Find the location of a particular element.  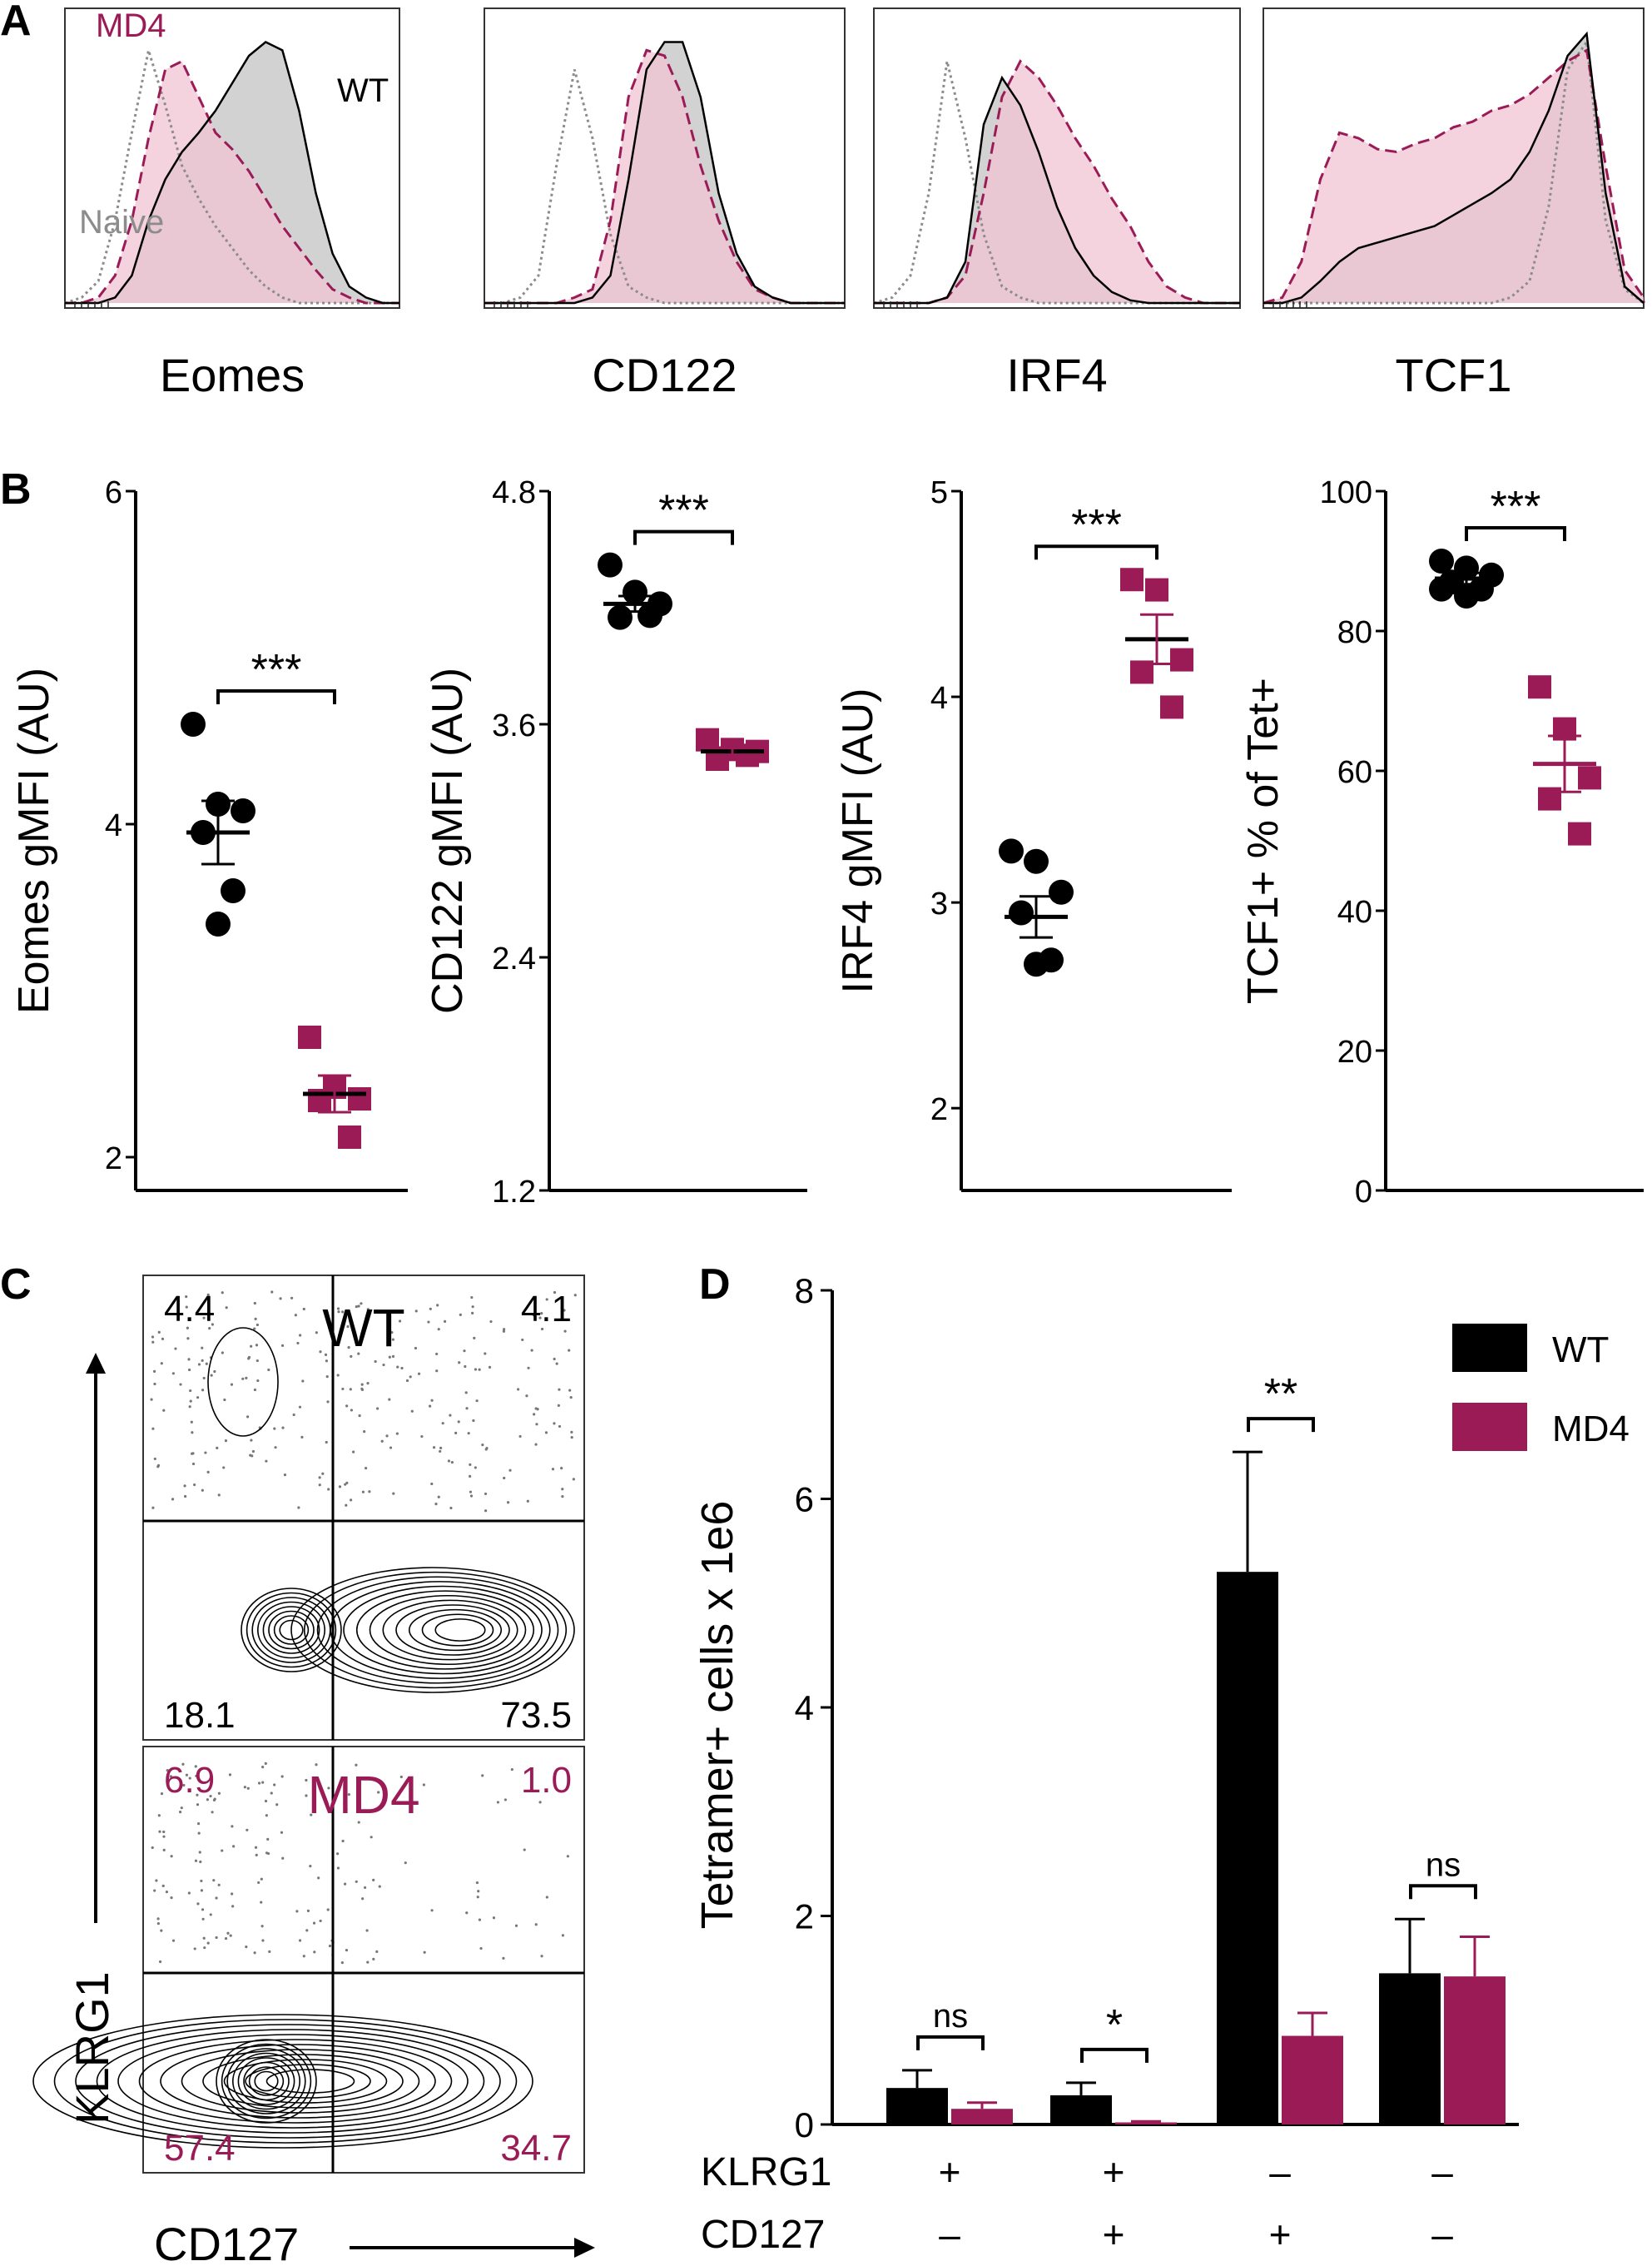

y-tick-label: 4 is located at coordinates (113, 825).